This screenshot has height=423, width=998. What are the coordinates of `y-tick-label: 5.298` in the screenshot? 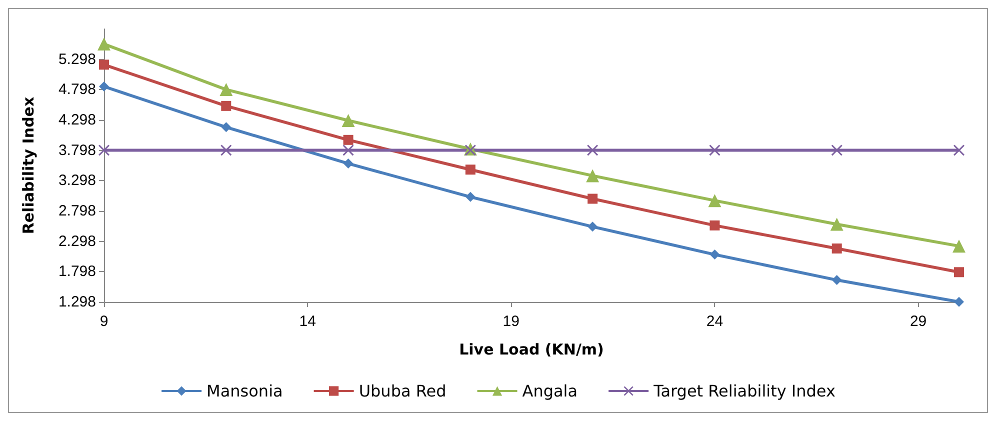 It's located at (77, 59).